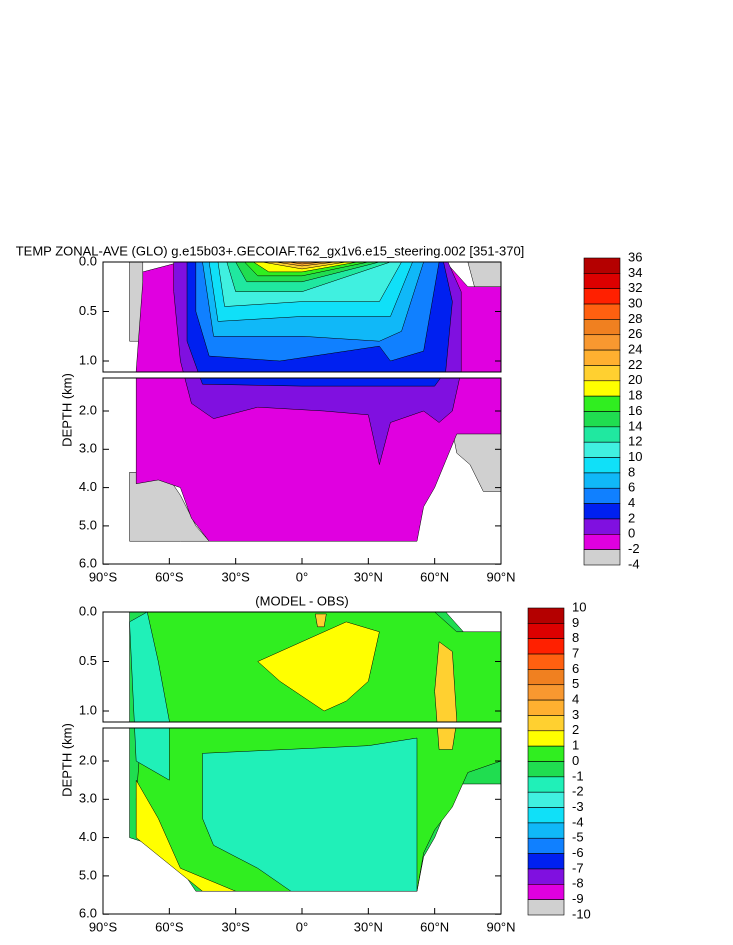 This screenshot has width=733, height=945. What do you see at coordinates (635, 287) in the screenshot?
I see `colorbar-label: 32` at bounding box center [635, 287].